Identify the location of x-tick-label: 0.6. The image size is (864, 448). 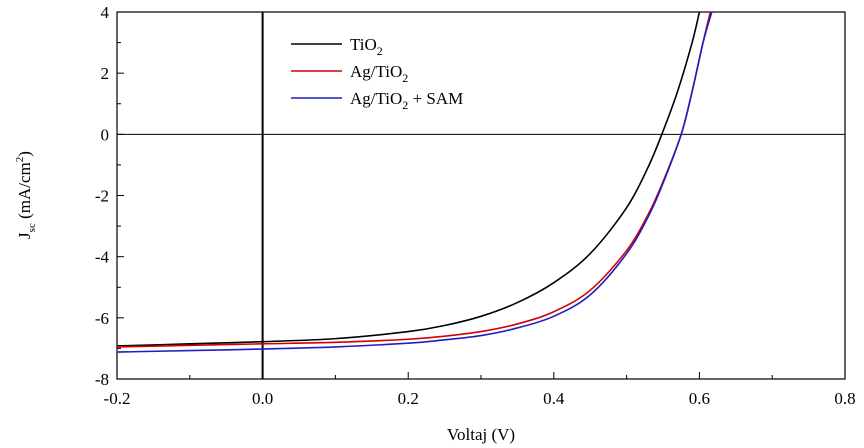
(699, 398).